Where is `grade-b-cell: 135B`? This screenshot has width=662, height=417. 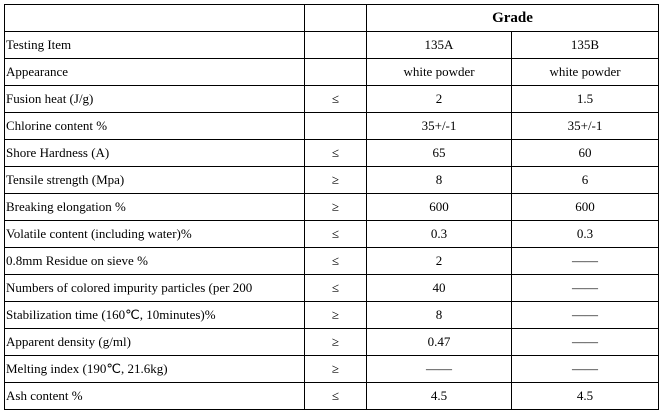
grade-b-cell: 135B is located at coordinates (585, 45).